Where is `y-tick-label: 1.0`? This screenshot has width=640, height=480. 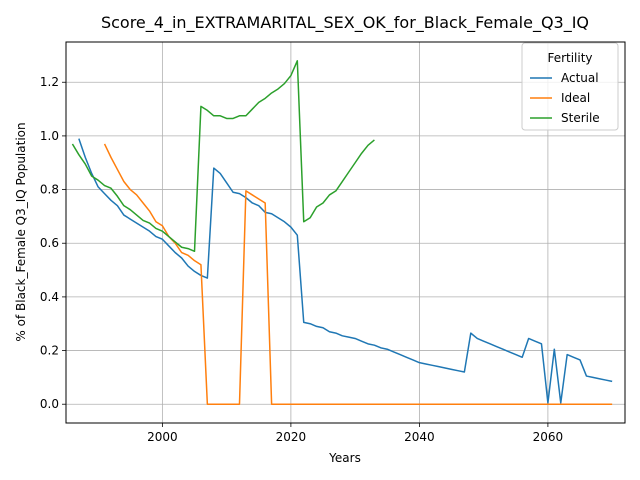 y-tick-label: 1.0 is located at coordinates (49, 136).